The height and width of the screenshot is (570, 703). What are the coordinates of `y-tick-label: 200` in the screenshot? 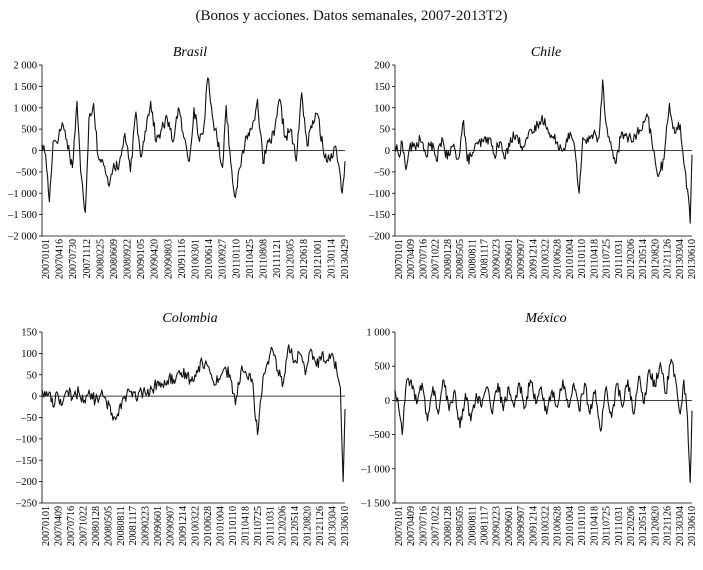 It's located at (382, 66).